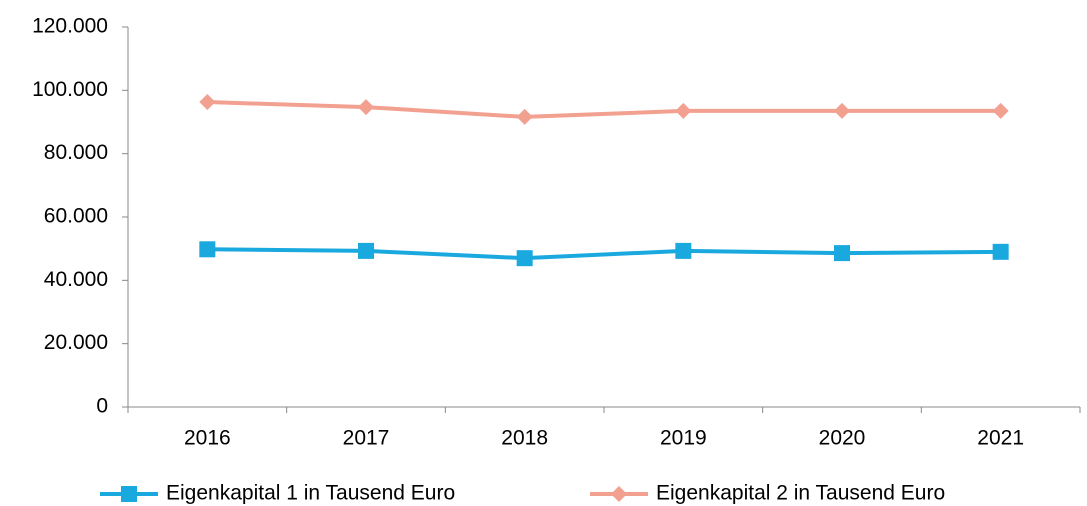 This screenshot has width=1087, height=506. What do you see at coordinates (842, 438) in the screenshot?
I see `x-tick-label: 2020` at bounding box center [842, 438].